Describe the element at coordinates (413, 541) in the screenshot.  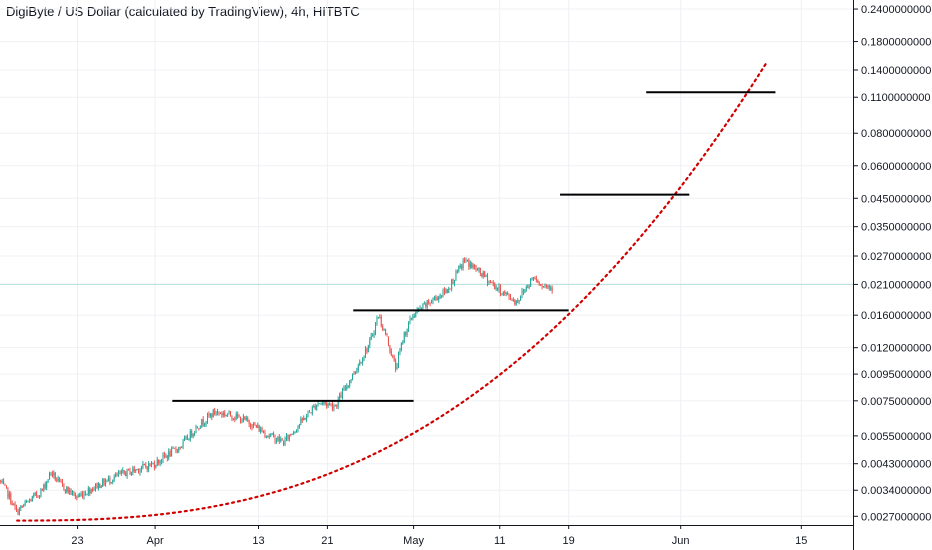
I see `time-tick-label: May` at that location.